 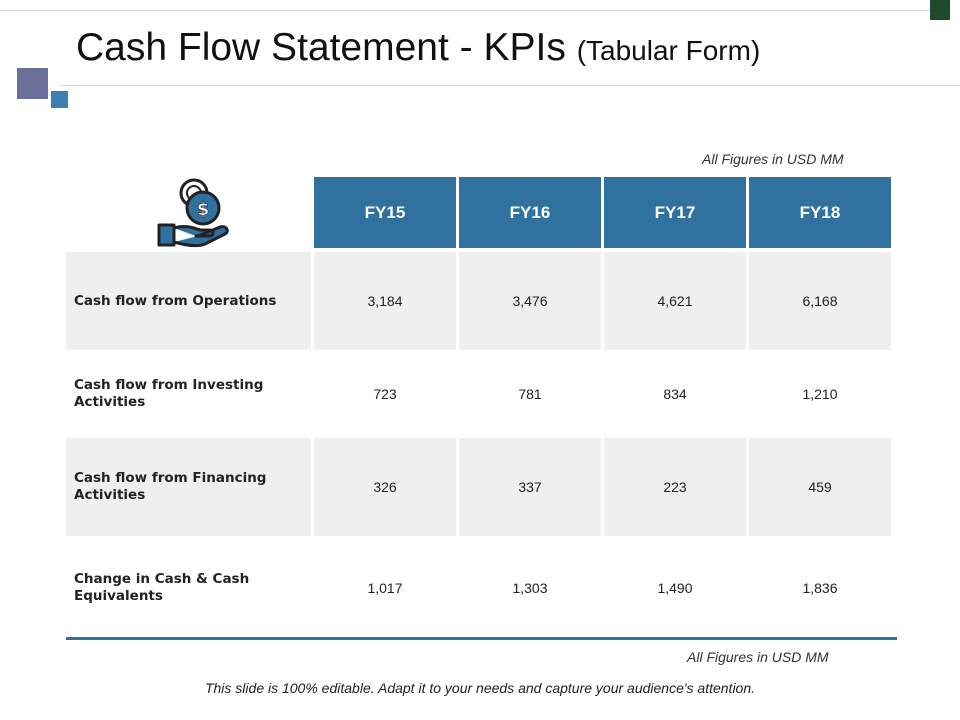 What do you see at coordinates (668, 50) in the screenshot?
I see `page-subtitle: (Tabular Form)` at bounding box center [668, 50].